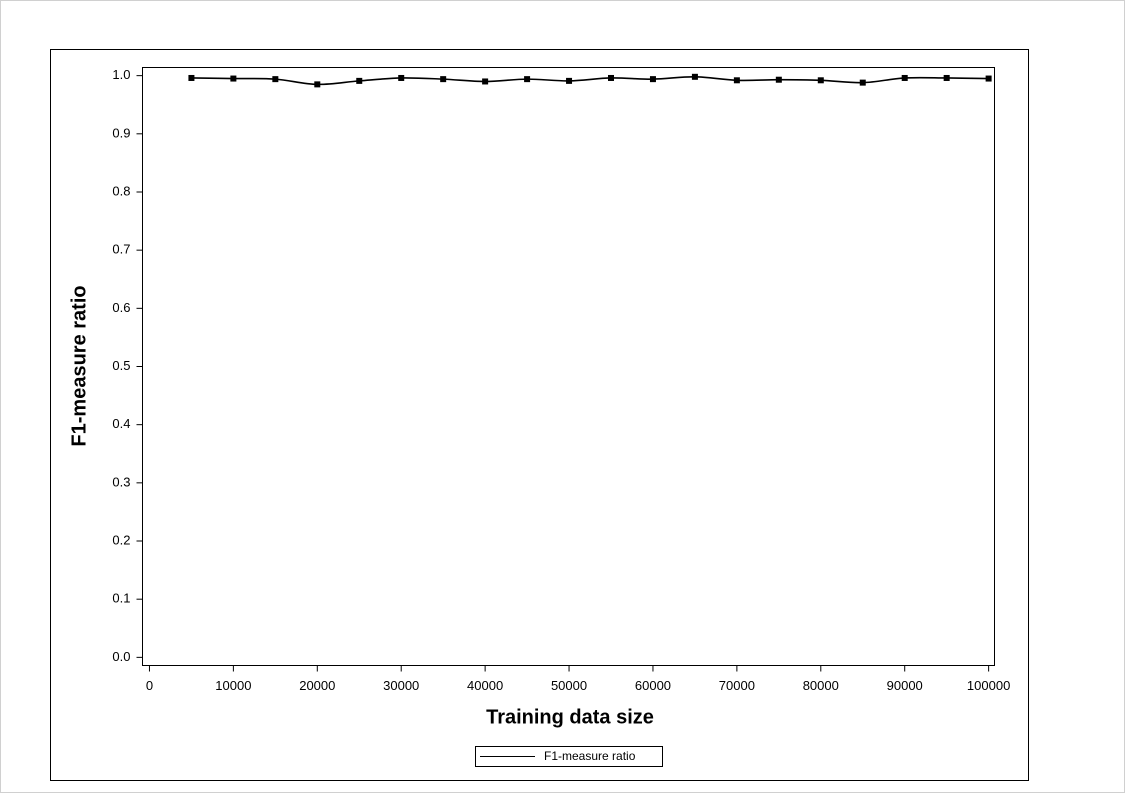  What do you see at coordinates (988, 685) in the screenshot?
I see `x-tick-label: 100000` at bounding box center [988, 685].